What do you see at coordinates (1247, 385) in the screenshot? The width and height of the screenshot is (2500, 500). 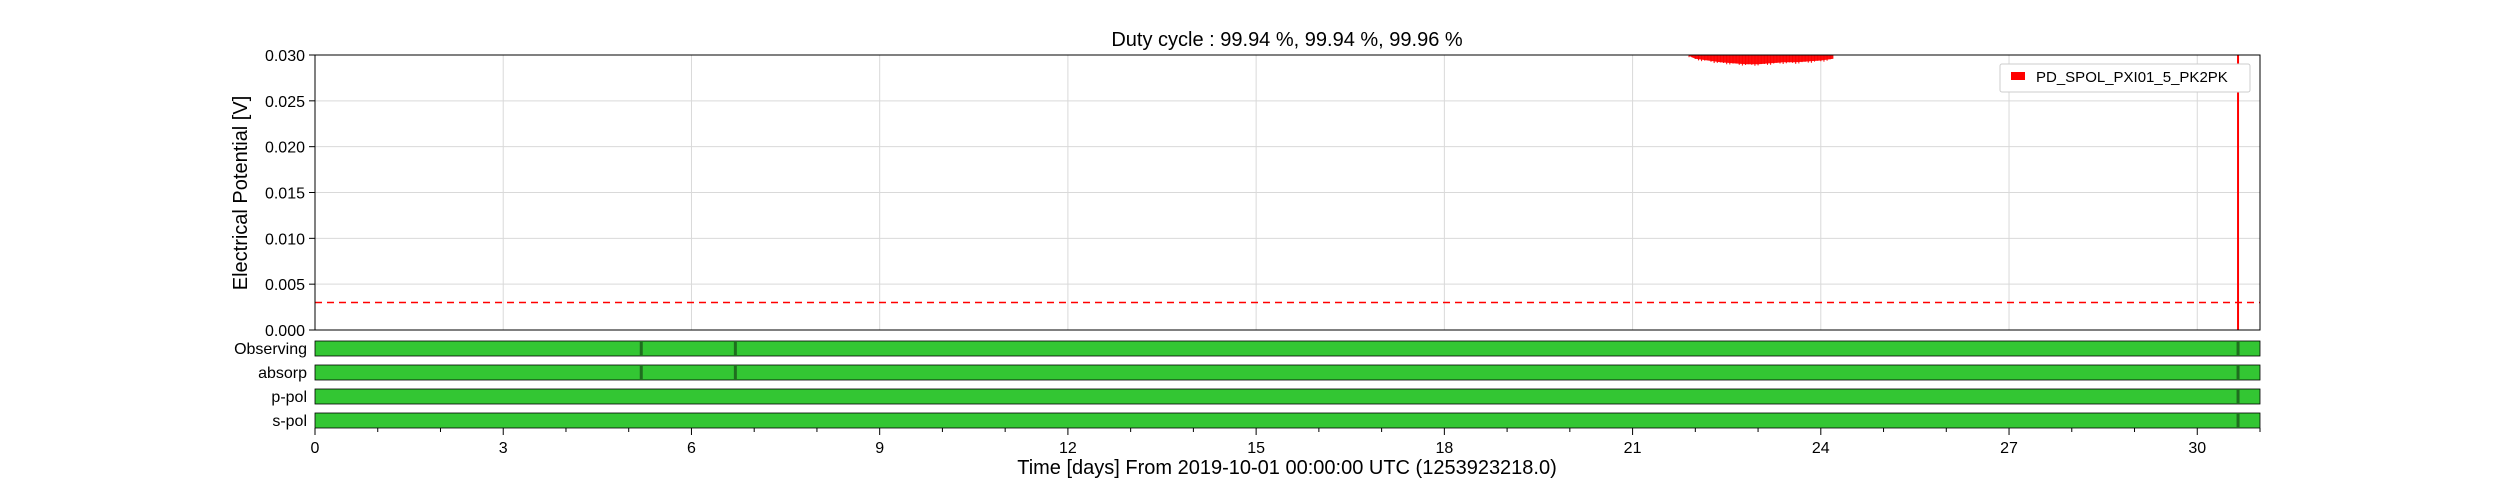 I see `state-bars: Observing absorp p-pol s-pol` at bounding box center [1247, 385].